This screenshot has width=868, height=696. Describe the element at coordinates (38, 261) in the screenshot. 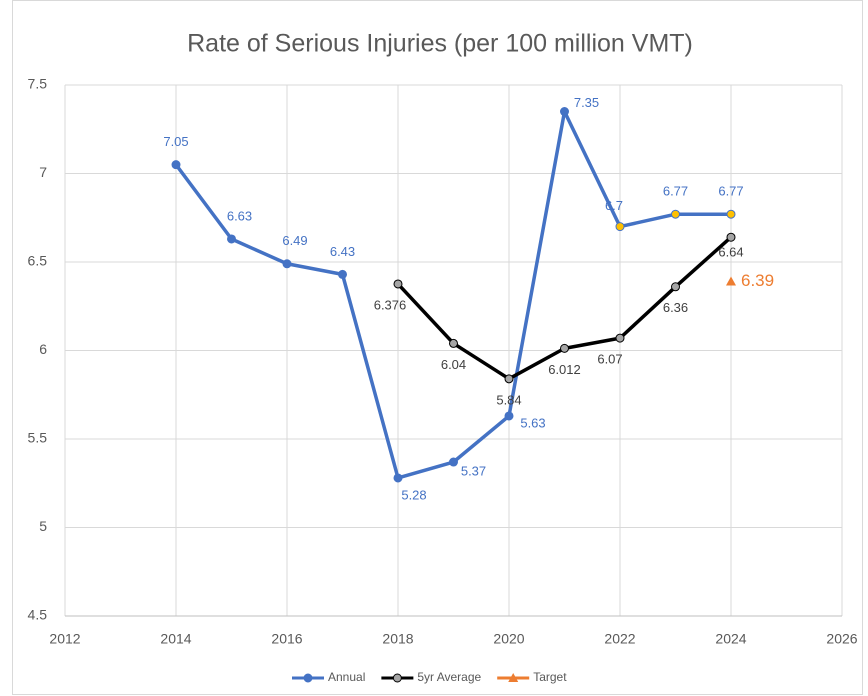

I see `y-tick-label: 6.5` at that location.